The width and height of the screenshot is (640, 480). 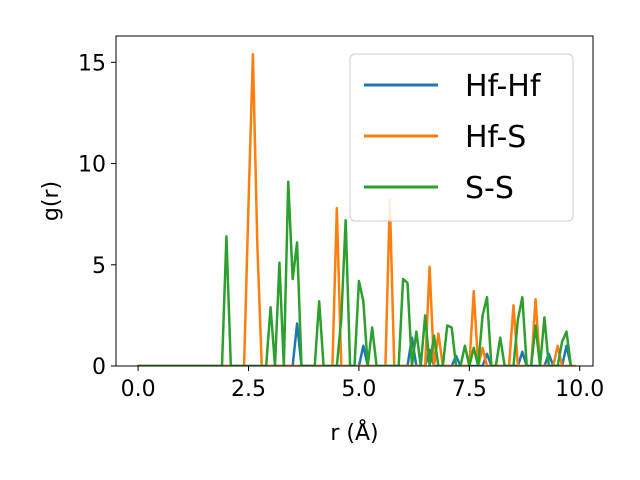 I want to click on y-tick-label: 0, so click(x=99, y=367).